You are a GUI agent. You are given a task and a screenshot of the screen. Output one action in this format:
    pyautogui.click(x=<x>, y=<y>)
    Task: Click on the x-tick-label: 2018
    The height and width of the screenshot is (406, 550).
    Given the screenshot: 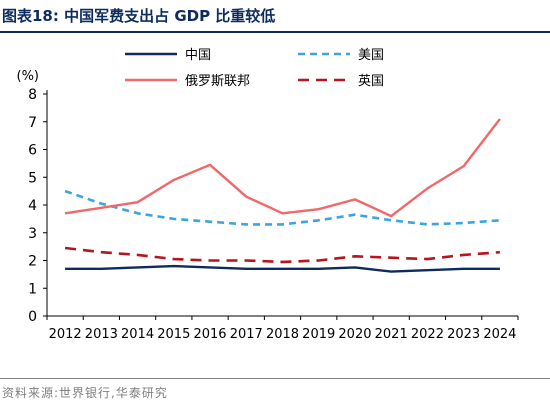 What is the action you would take?
    pyautogui.click(x=282, y=334)
    